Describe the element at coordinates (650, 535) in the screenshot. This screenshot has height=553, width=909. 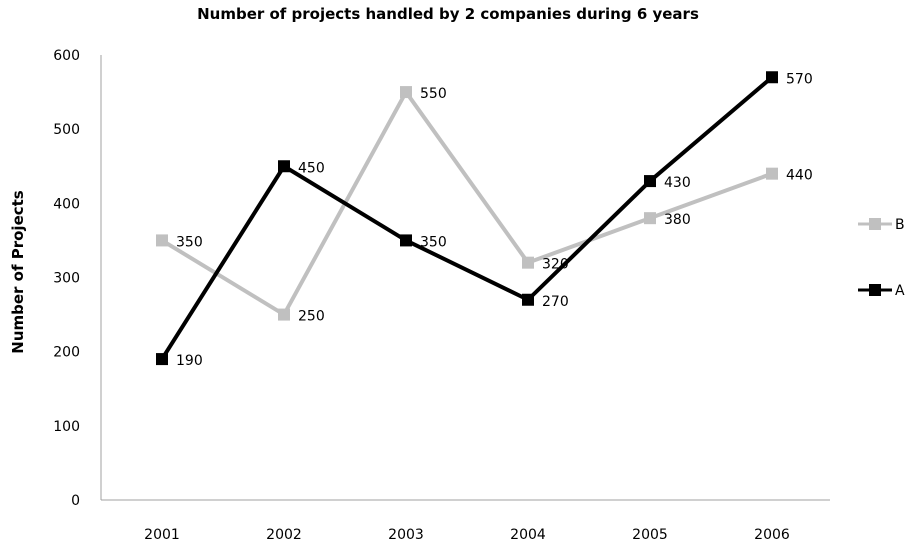
I see `x-tick-label: 2005` at that location.